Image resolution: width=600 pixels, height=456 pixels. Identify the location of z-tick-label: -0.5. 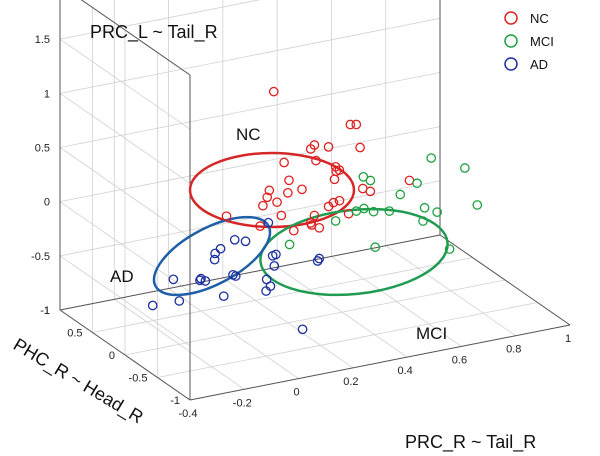
(40, 257).